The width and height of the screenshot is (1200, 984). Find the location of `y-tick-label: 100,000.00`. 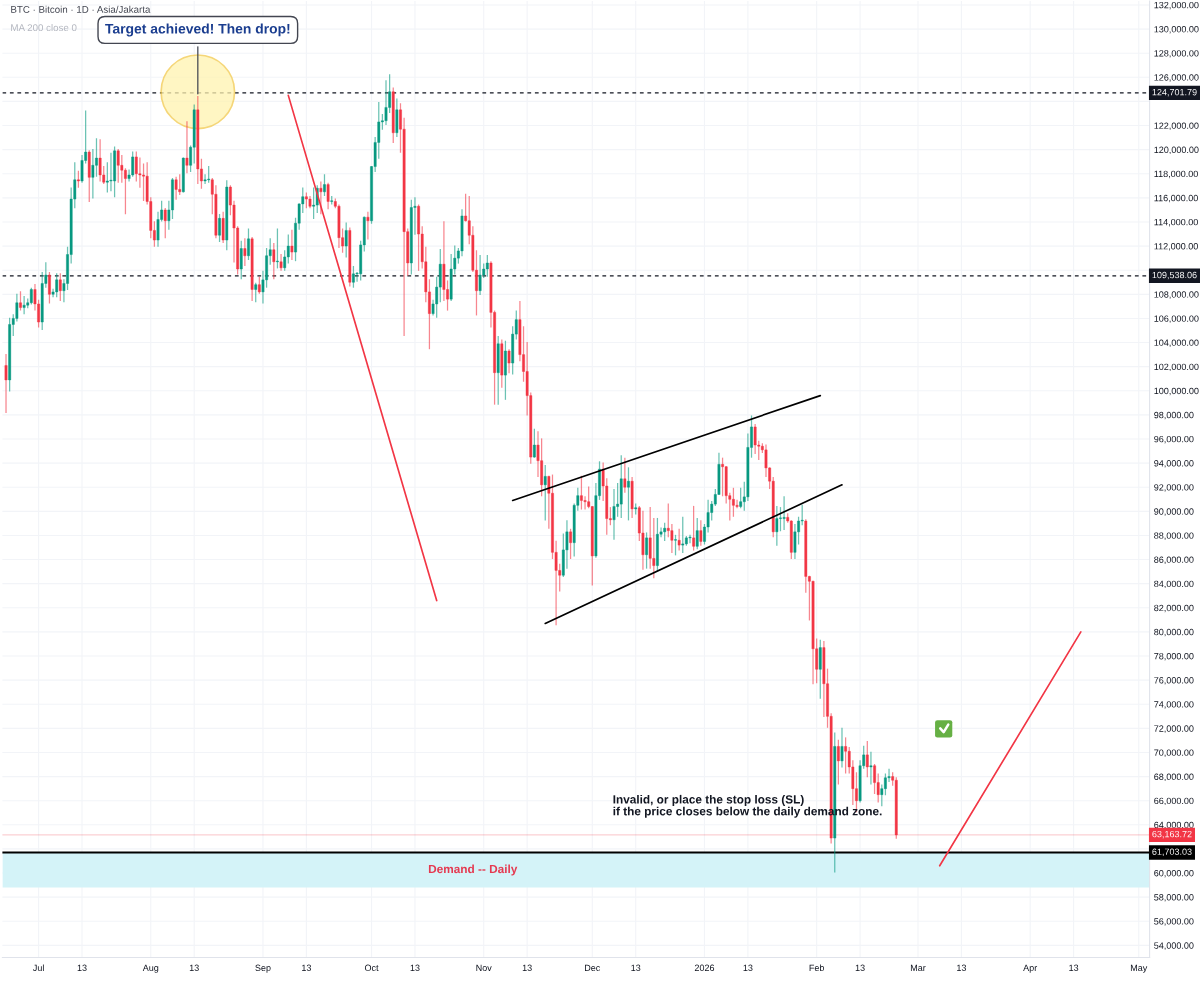

y-tick-label: 100,000.00 is located at coordinates (1176, 391).